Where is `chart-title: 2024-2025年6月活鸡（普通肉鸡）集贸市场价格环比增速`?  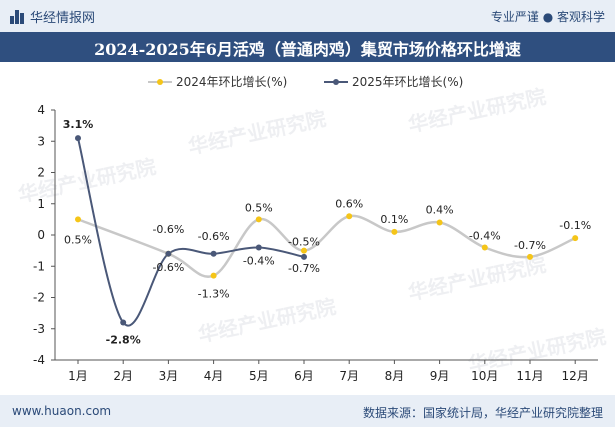
chart-title: 2024-2025年6月活鸡（普通肉鸡）集贸市场价格环比增速 is located at coordinates (307, 49).